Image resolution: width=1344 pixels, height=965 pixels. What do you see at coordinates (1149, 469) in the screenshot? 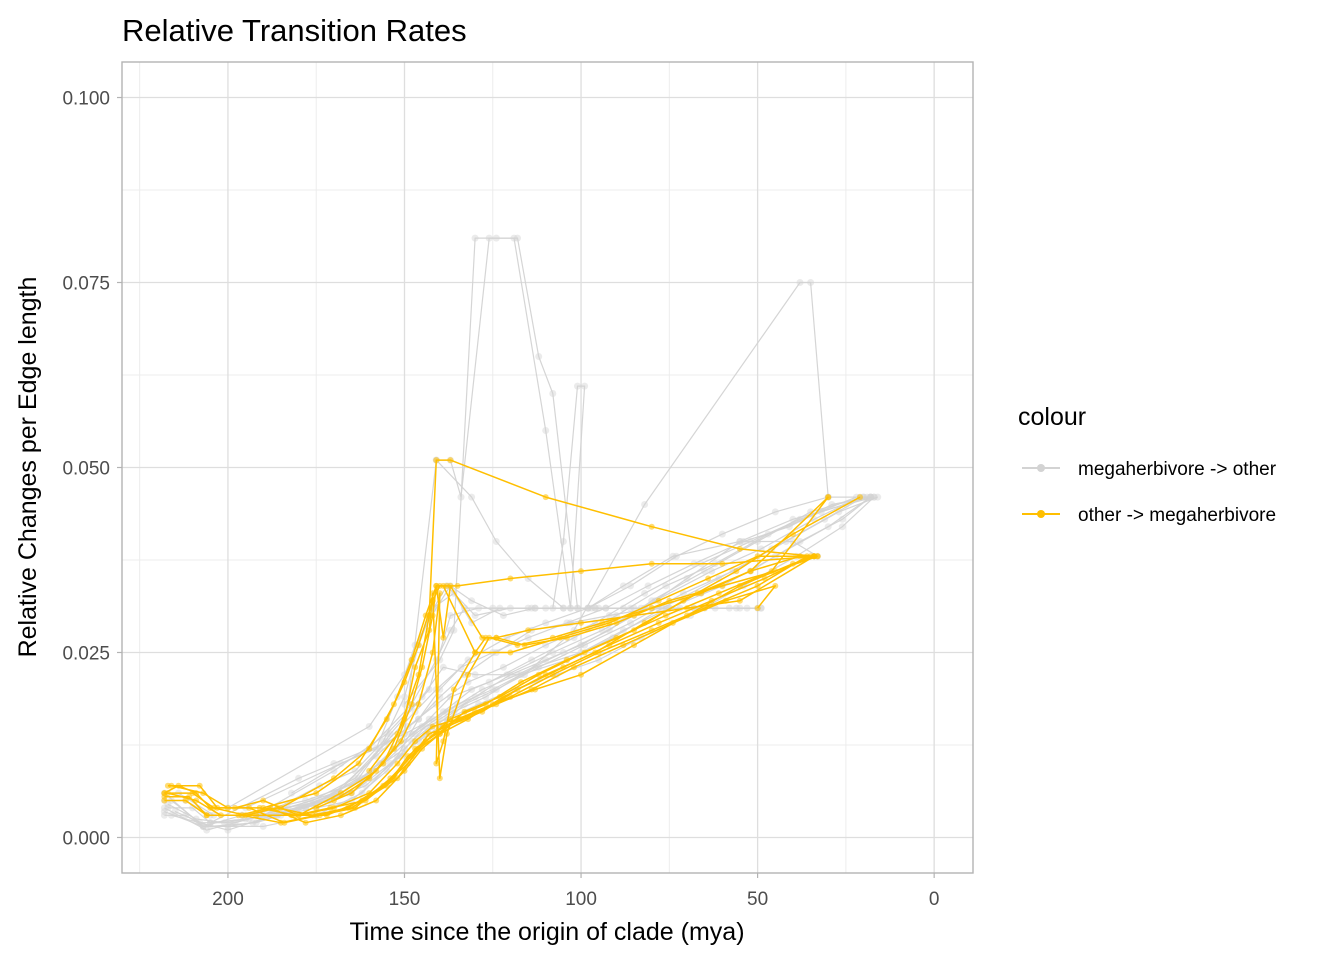
I see `legend-entry-megaherbivore-other: megaherbivore -> other` at bounding box center [1149, 469].